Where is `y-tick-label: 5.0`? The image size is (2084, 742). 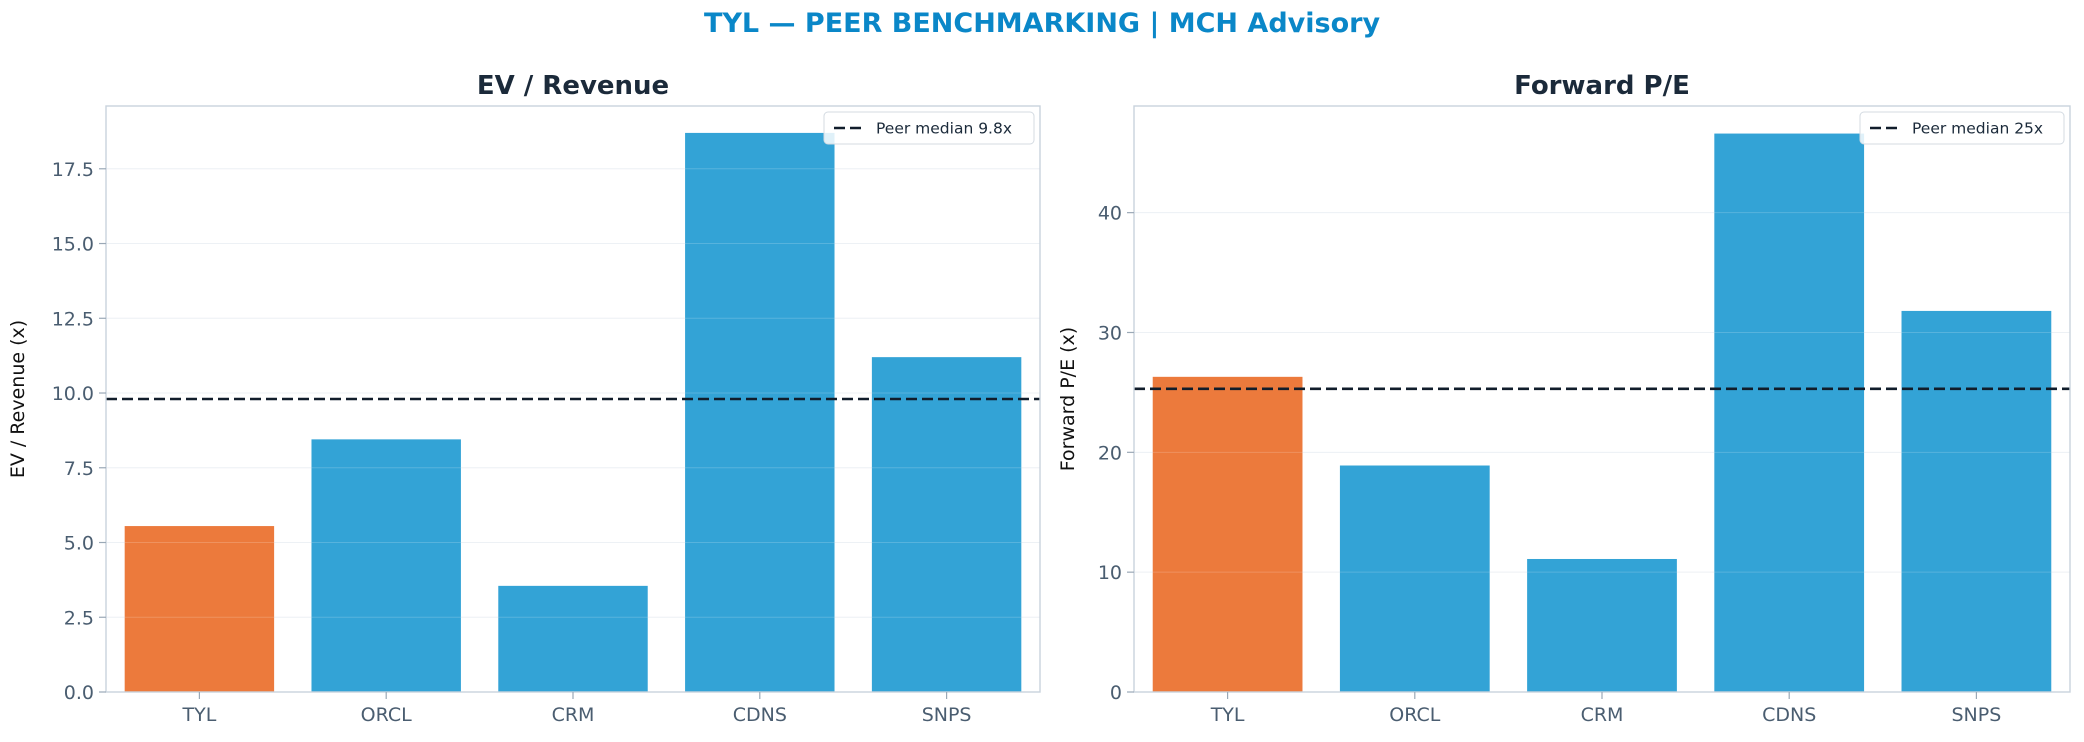 y-tick-label: 5.0 is located at coordinates (79, 544).